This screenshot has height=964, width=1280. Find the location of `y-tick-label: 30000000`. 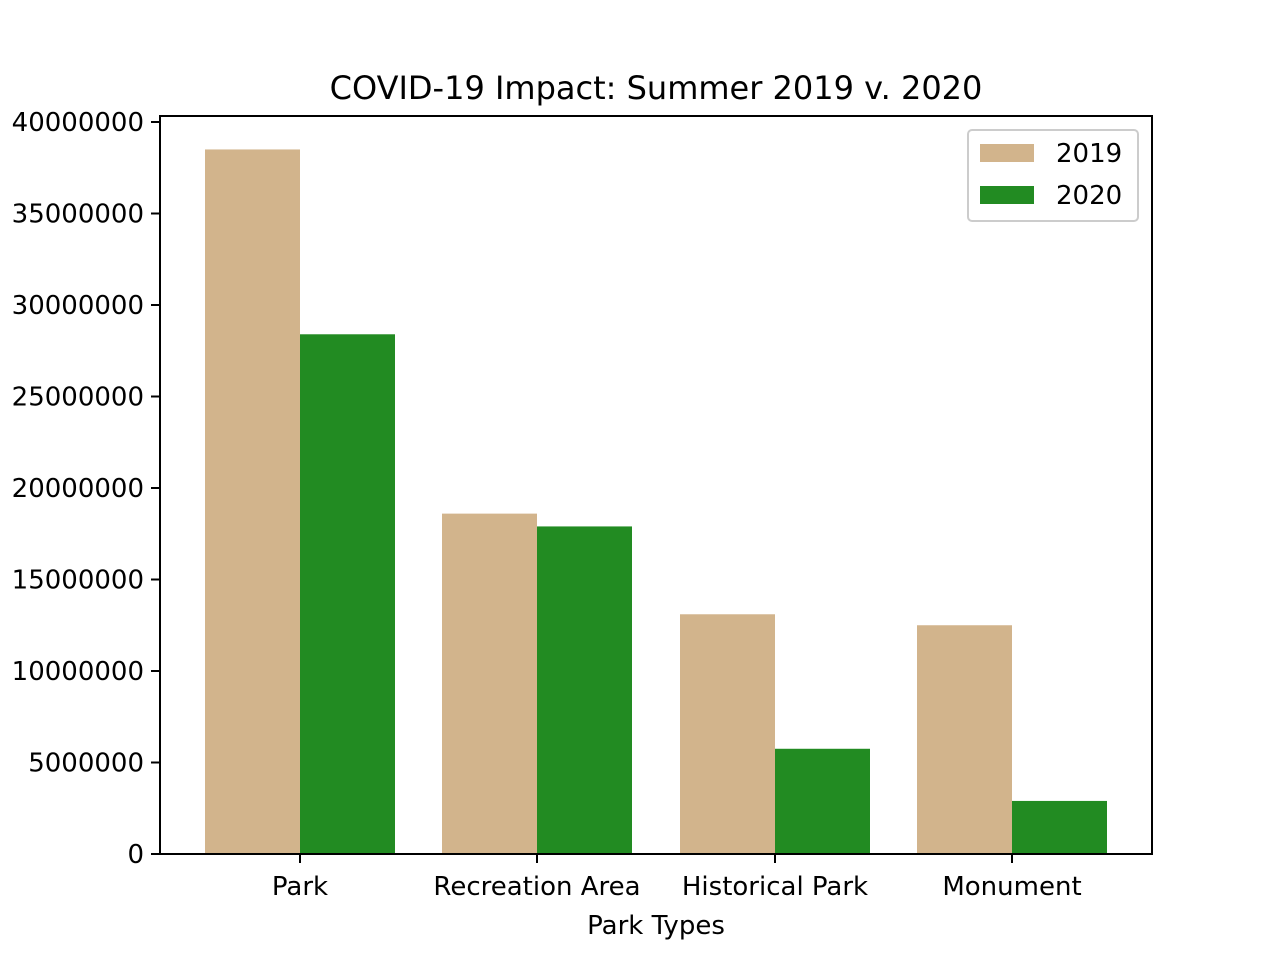

y-tick-label: 30000000 is located at coordinates (78, 306).